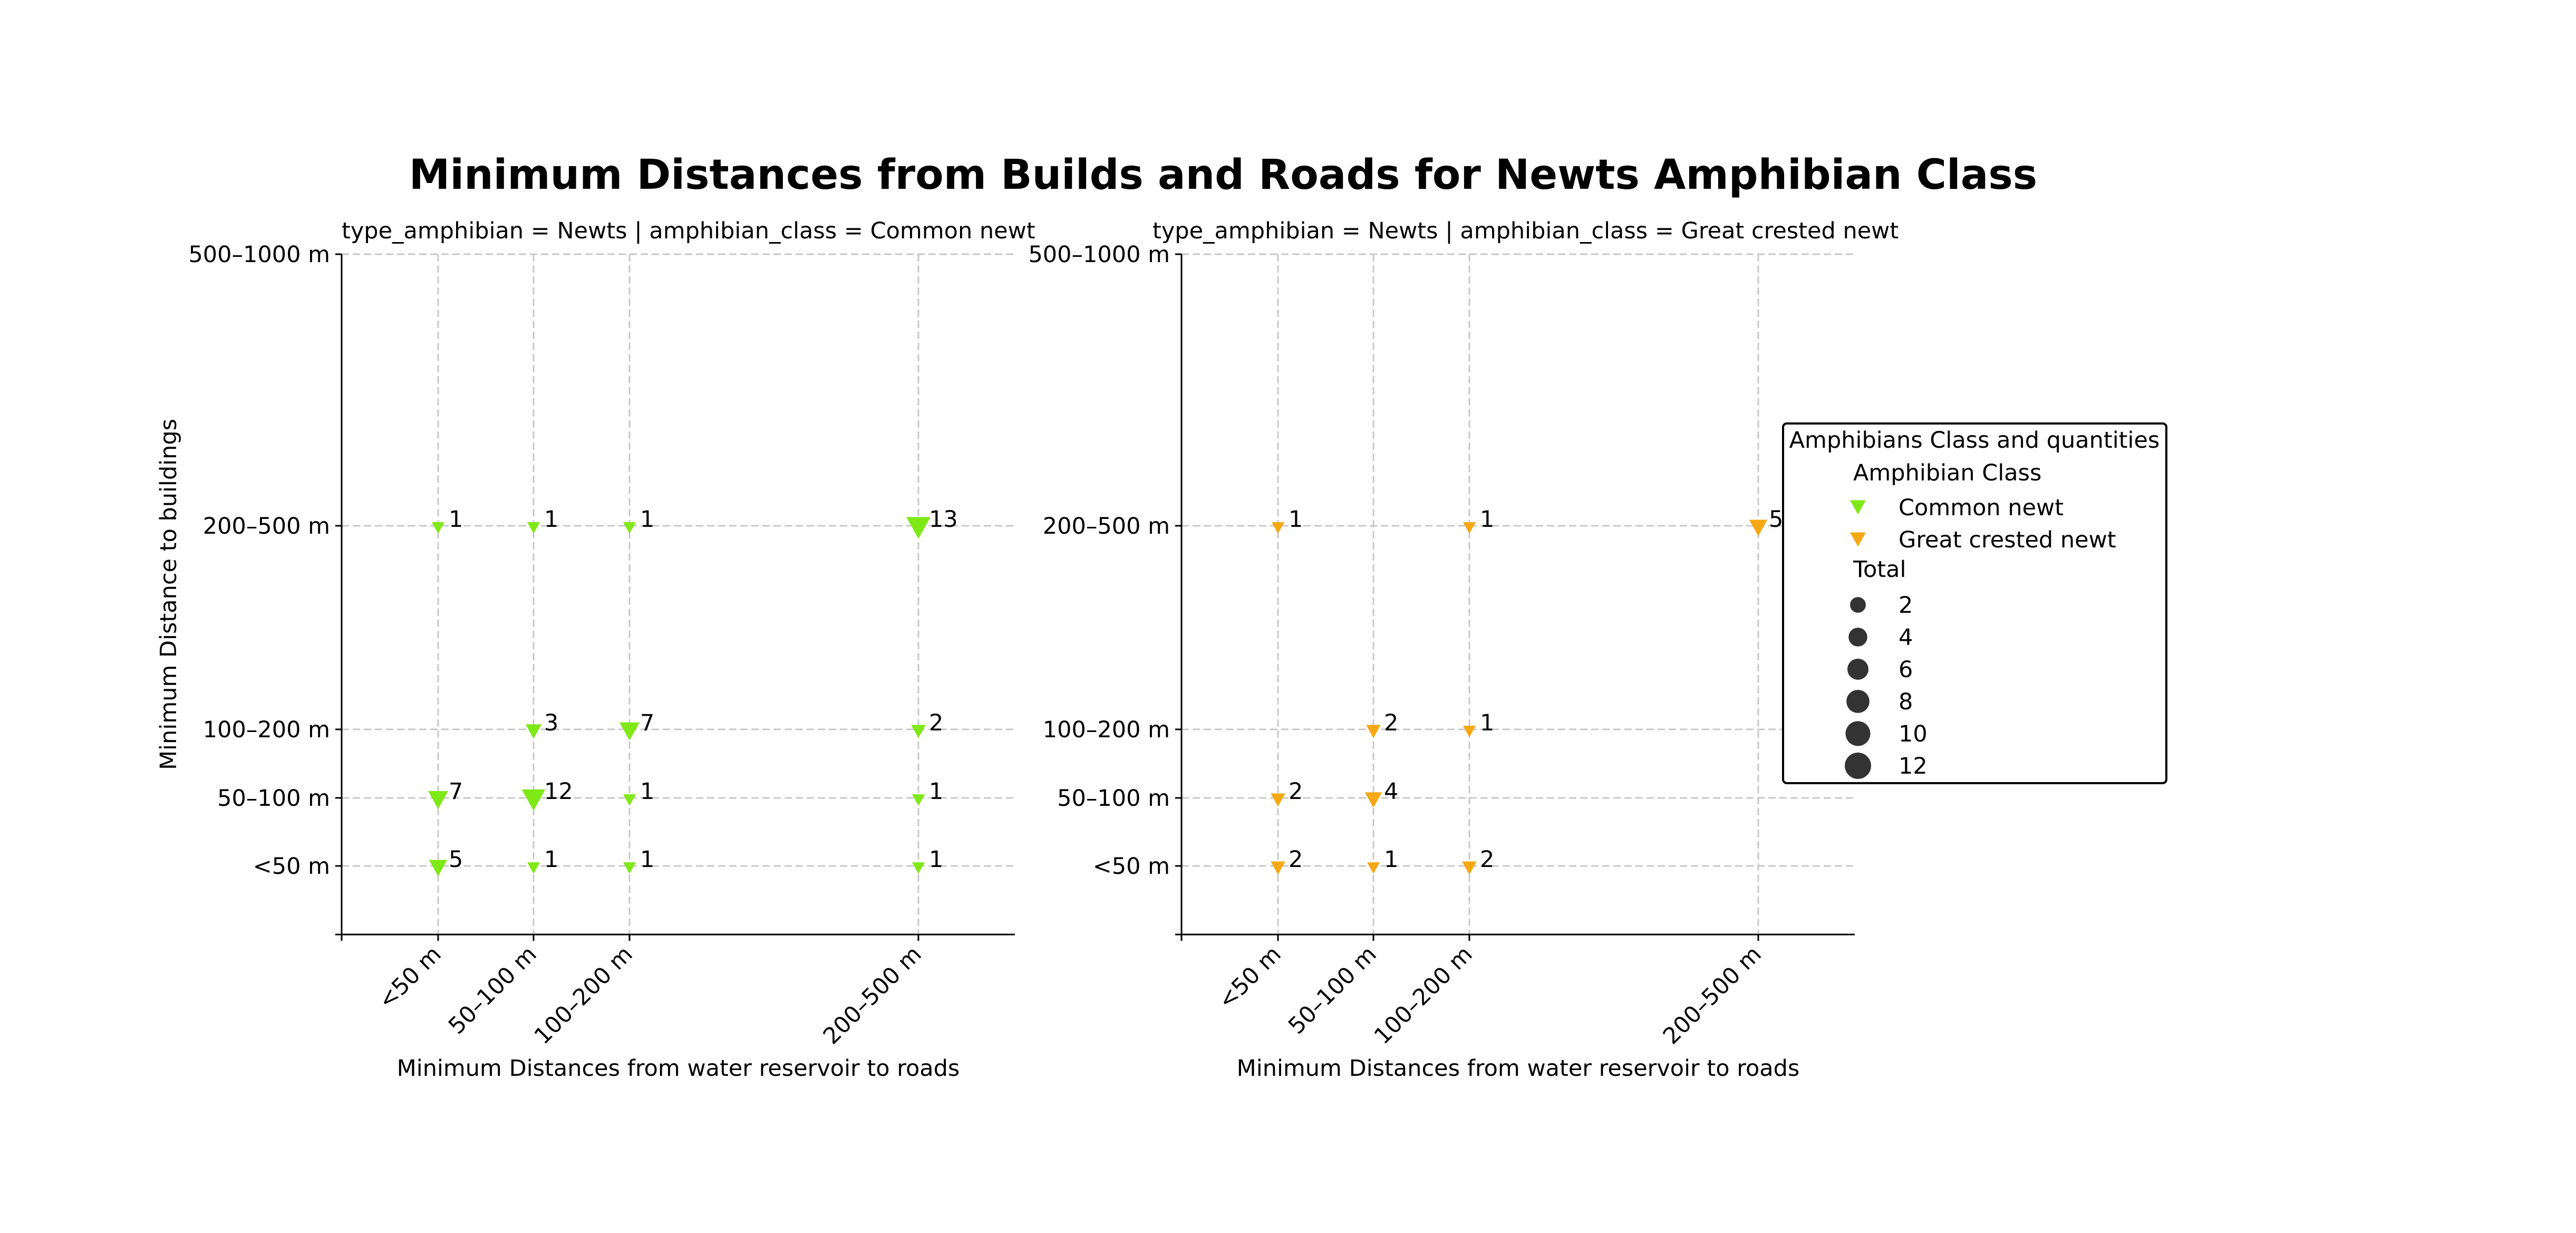 This screenshot has height=1233, width=2576. I want to click on legend-title: Amphibians Class and quantities, so click(1974, 440).